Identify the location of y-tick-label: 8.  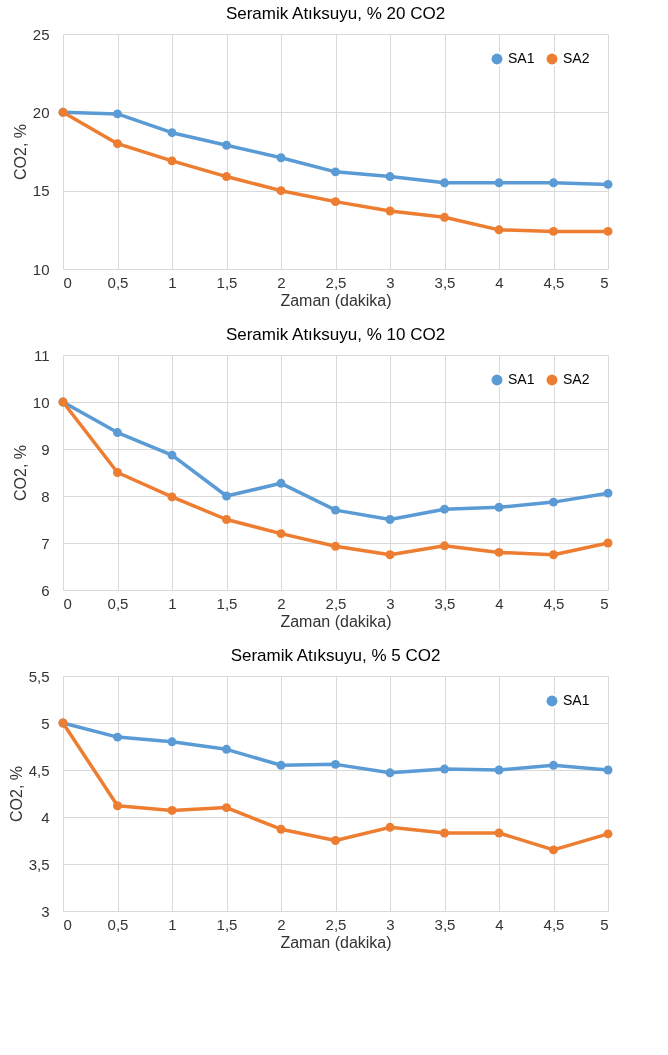
(45, 496).